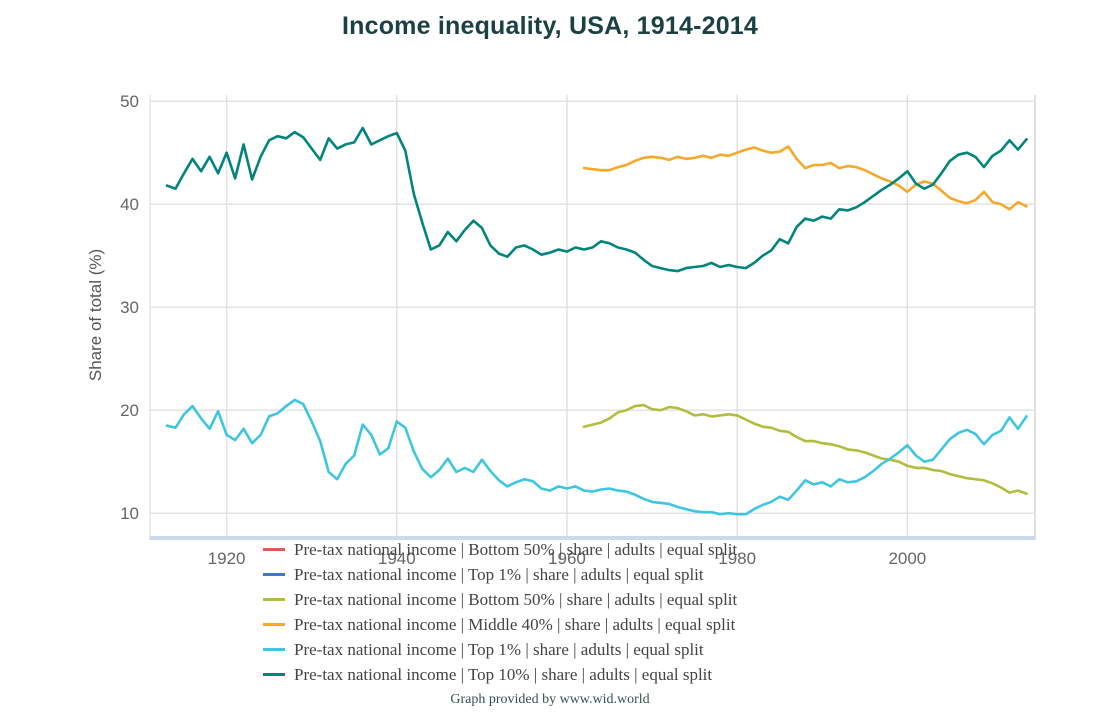  Describe the element at coordinates (129, 410) in the screenshot. I see `y-tick-label: 20` at that location.